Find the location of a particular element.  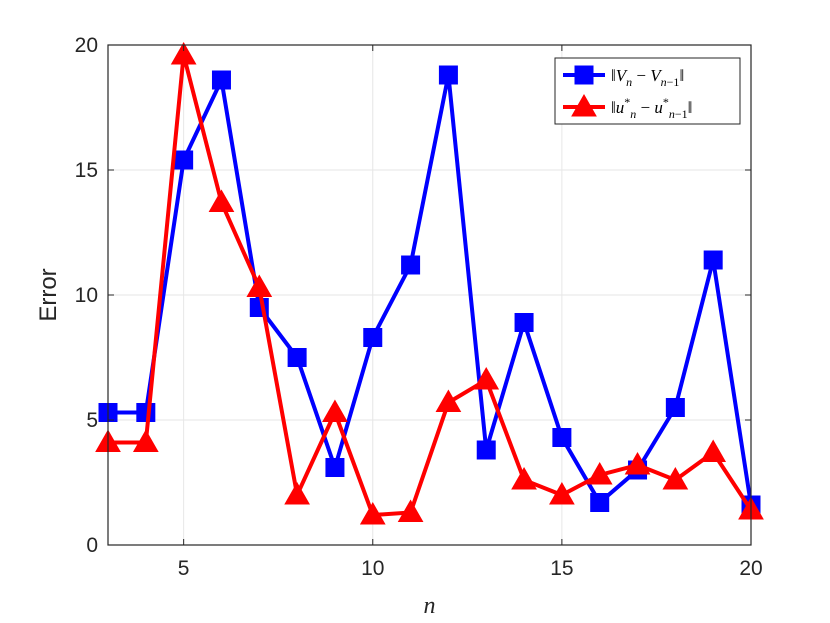

y-tick-label: 5 is located at coordinates (92, 420).